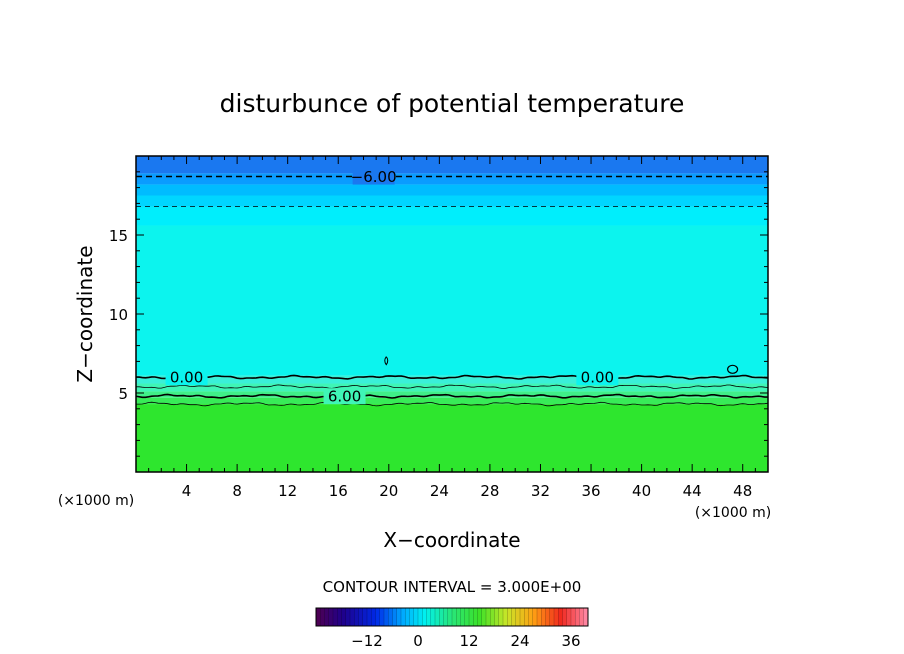 This screenshot has height=654, width=904. I want to click on x-unit-left: (×1000 m), so click(96, 501).